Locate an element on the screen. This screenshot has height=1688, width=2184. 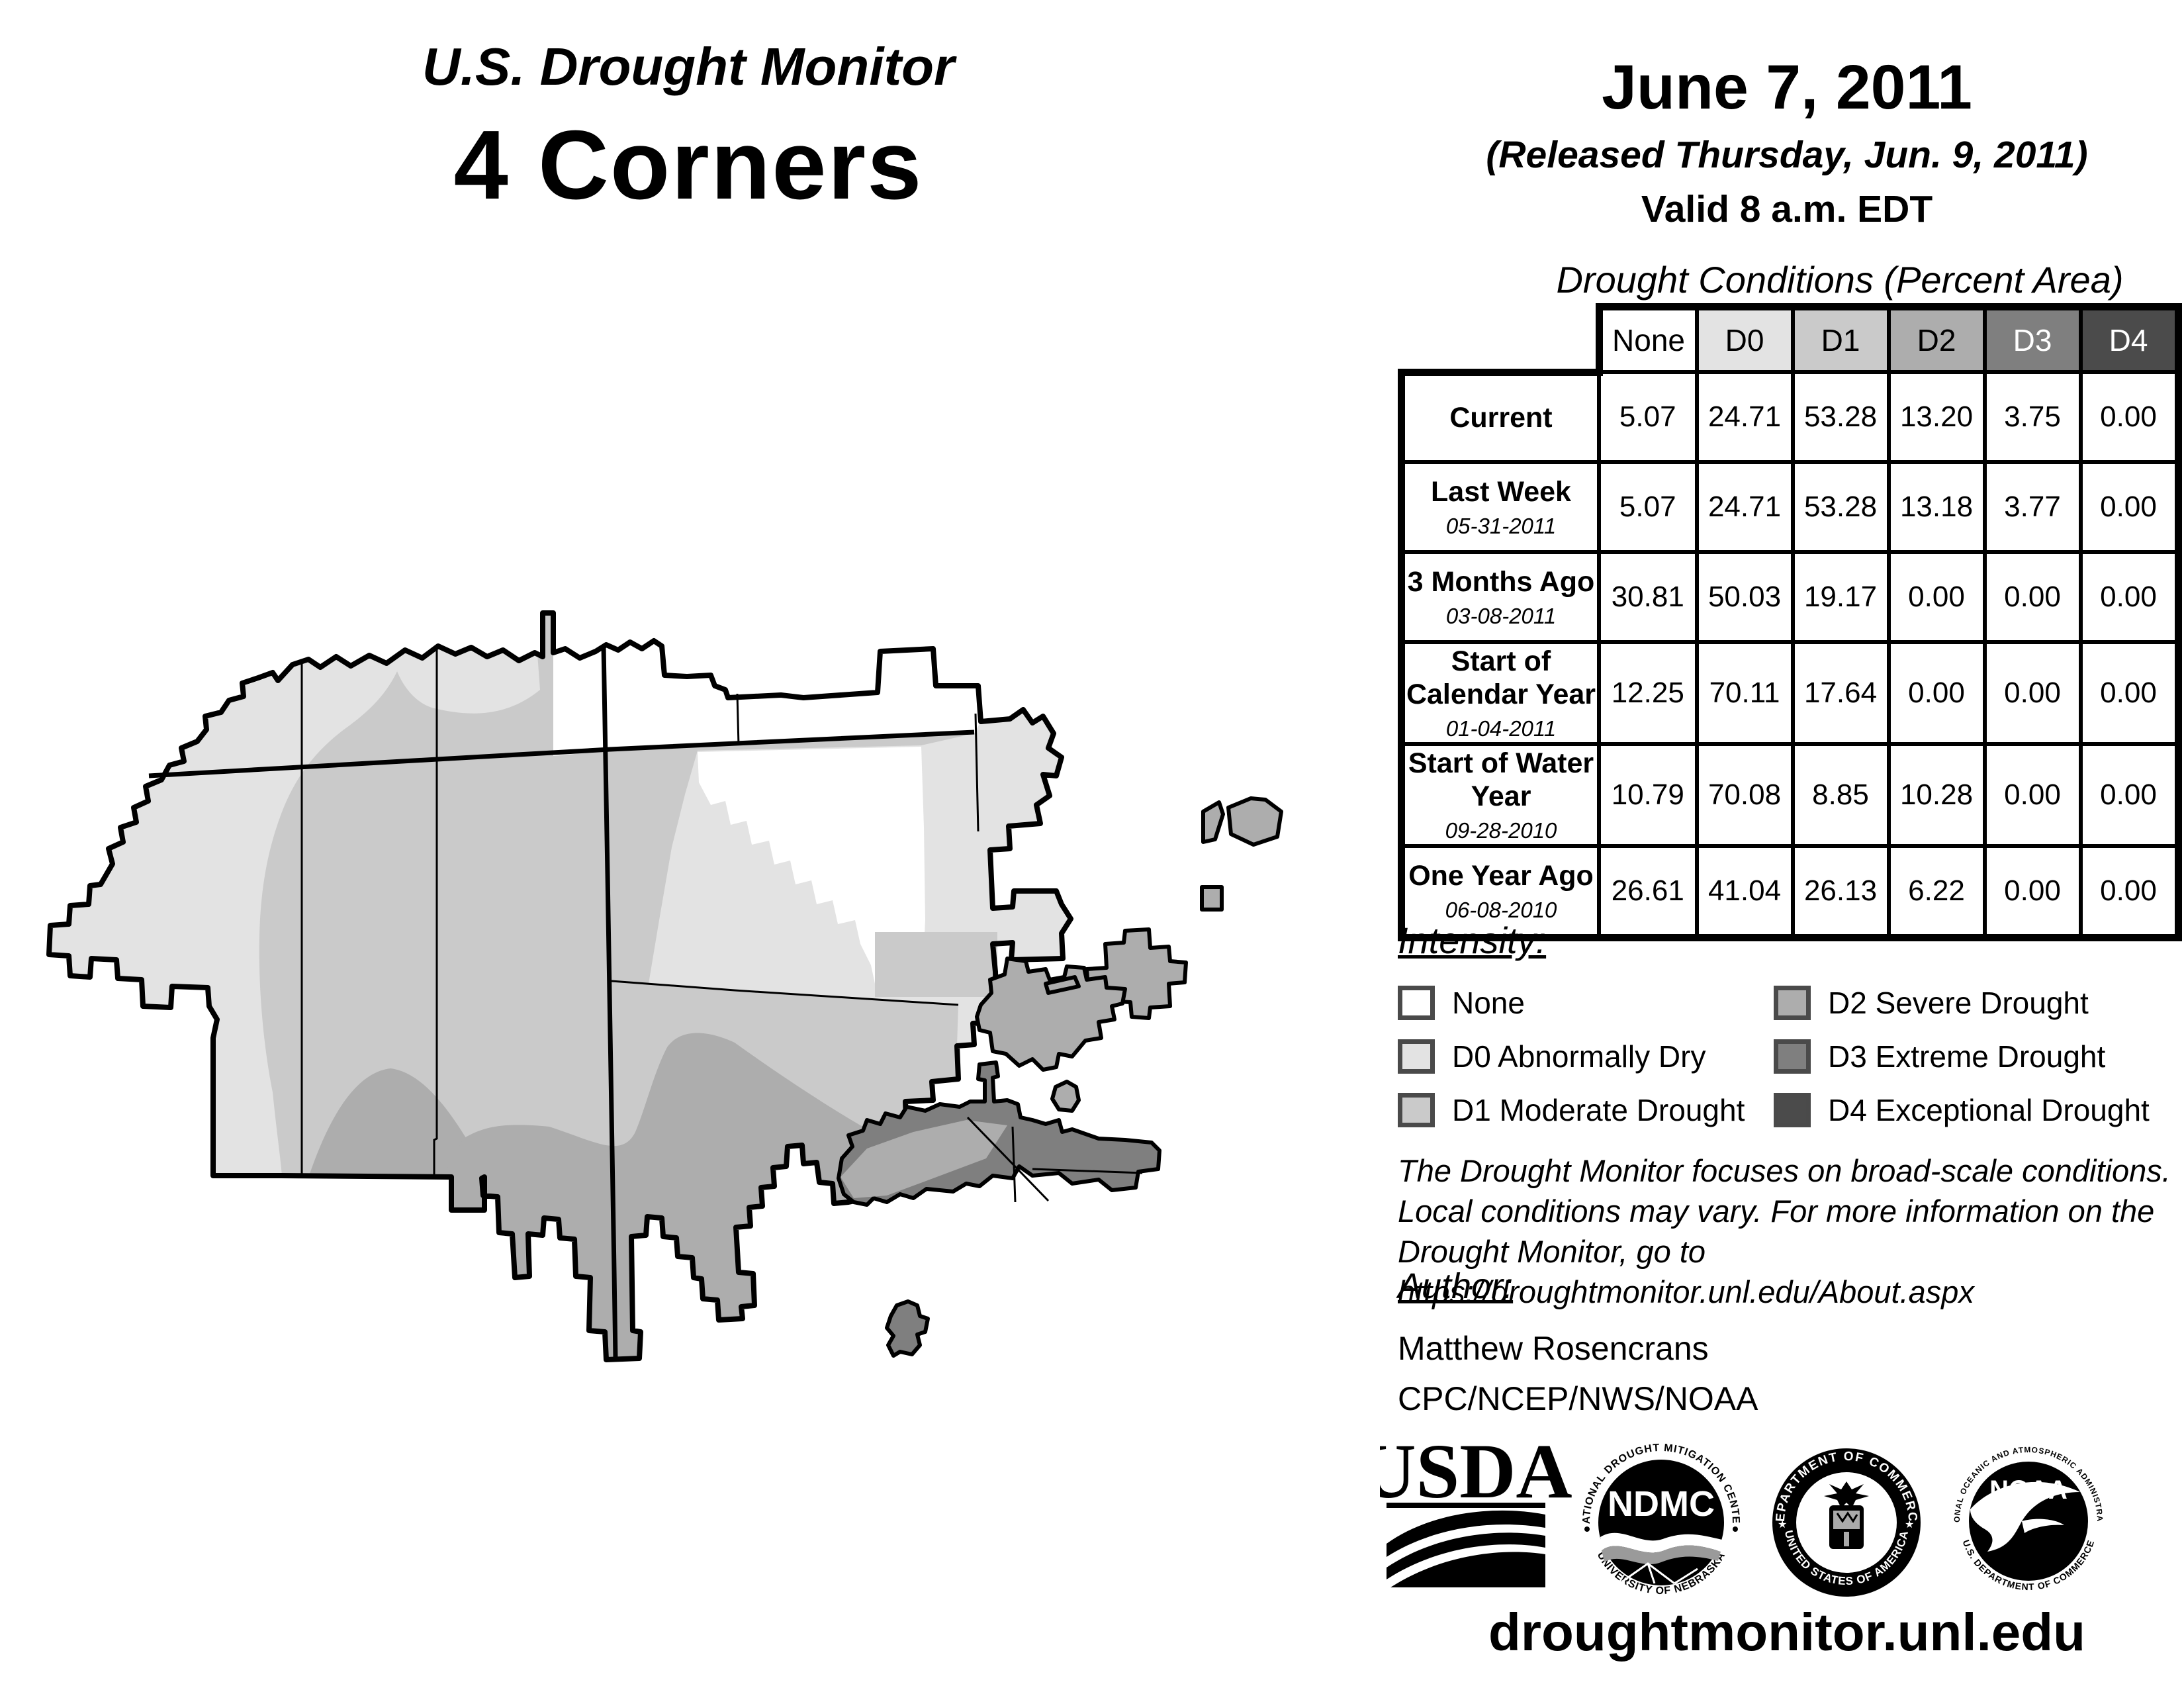
map-region-none-north is located at coordinates (781, 698).